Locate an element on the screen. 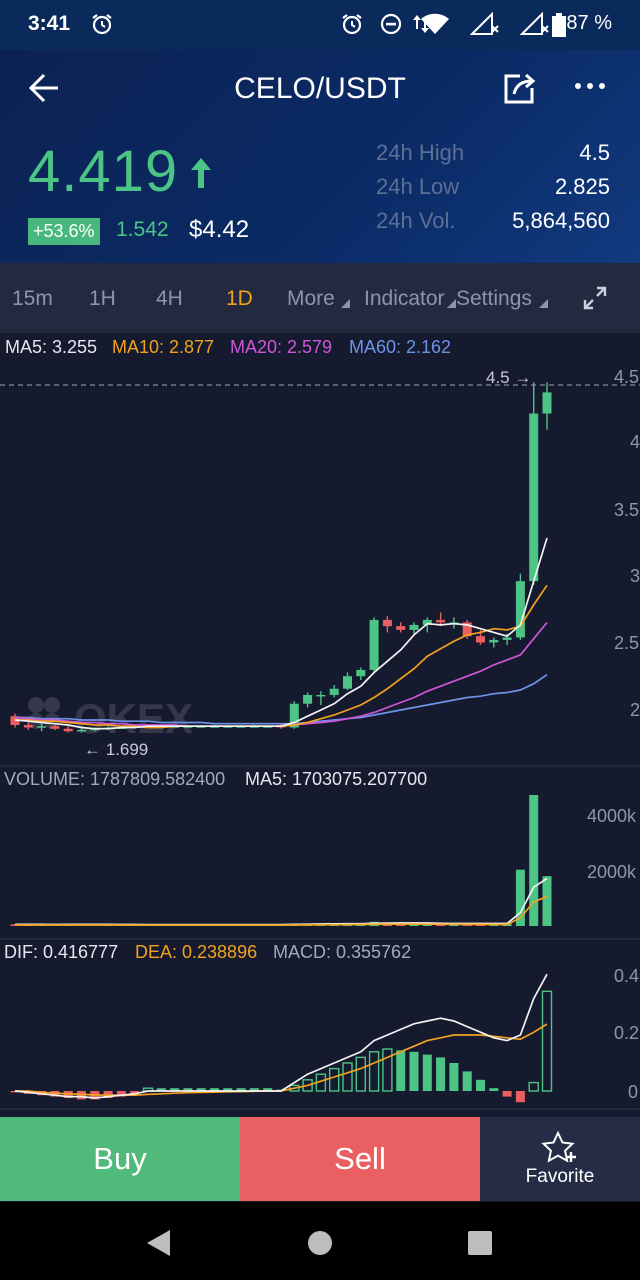 This screenshot has height=1280, width=640. price-tick: 4.5 is located at coordinates (626, 377).